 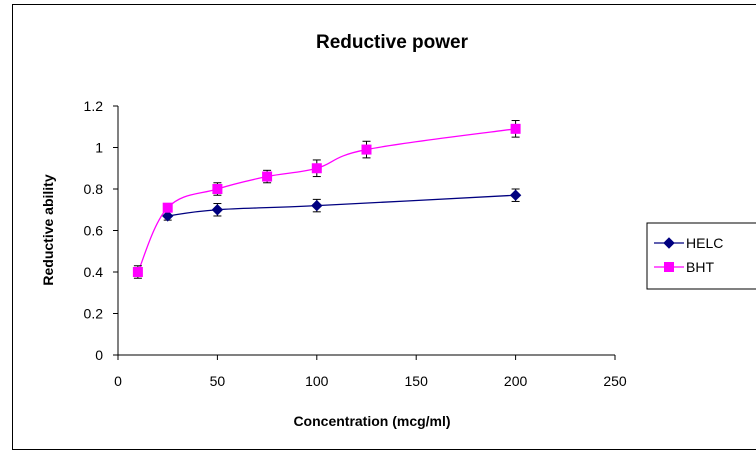 I want to click on y-tick-label: 0.8, so click(x=94, y=189).